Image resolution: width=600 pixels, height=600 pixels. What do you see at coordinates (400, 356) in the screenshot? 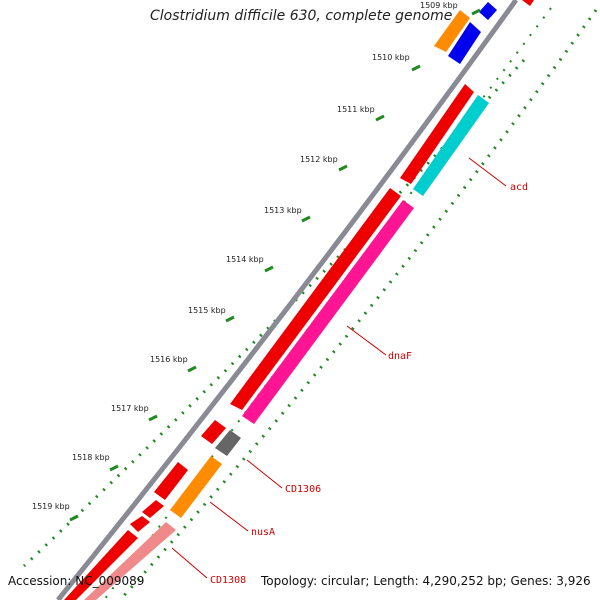
I see `gene-label-dnaF: dnaF` at bounding box center [400, 356].